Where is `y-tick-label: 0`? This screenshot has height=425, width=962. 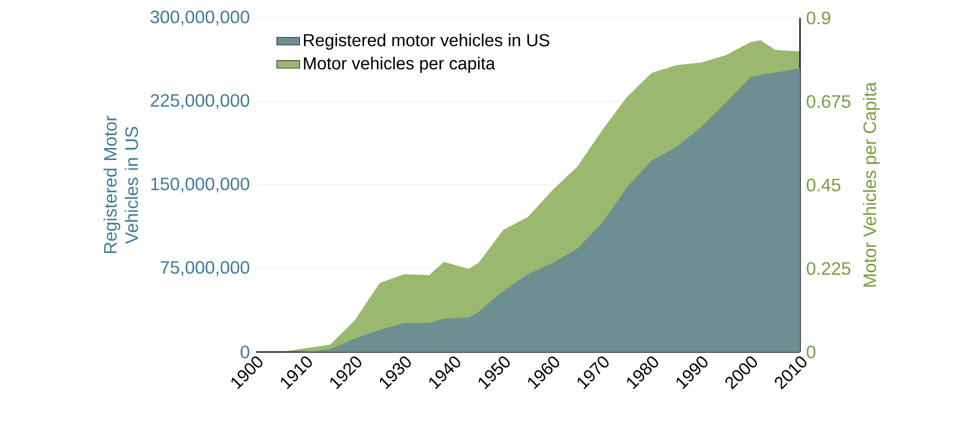 y-tick-label: 0 is located at coordinates (245, 352).